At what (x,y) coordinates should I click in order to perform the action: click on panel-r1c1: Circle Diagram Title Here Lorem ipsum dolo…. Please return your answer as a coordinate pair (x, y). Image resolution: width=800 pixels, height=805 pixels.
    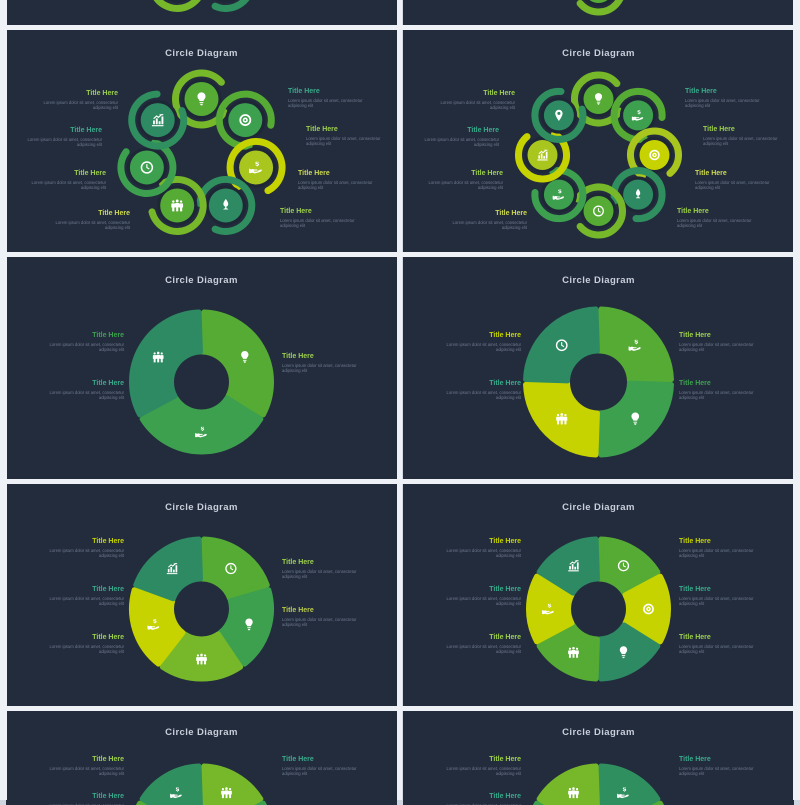
    Looking at the image, I should click on (598, 368).